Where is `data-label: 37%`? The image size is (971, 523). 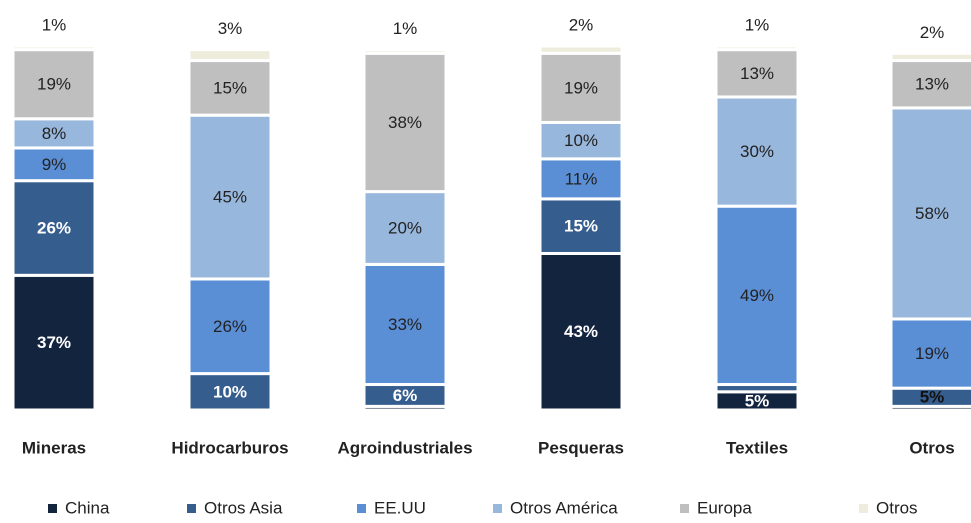 data-label: 37% is located at coordinates (54, 342).